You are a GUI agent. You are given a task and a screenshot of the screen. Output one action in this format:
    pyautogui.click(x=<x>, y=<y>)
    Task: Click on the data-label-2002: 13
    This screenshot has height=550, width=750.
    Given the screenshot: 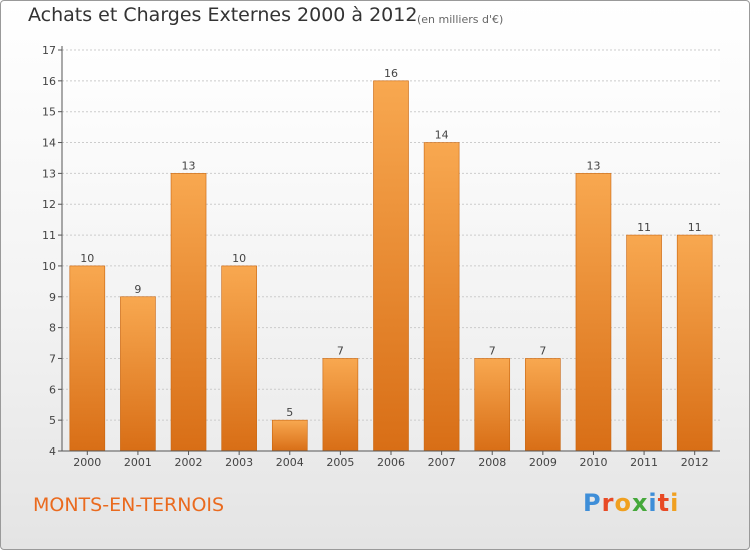 What is the action you would take?
    pyautogui.click(x=189, y=165)
    